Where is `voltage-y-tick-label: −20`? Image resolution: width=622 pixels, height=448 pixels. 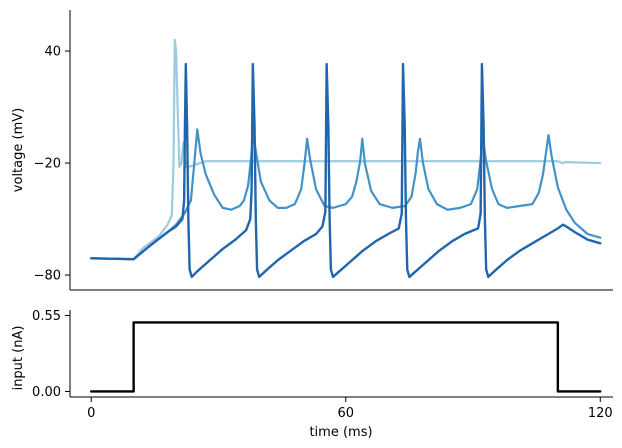
voltage-y-tick-label: −20 is located at coordinates (47, 164).